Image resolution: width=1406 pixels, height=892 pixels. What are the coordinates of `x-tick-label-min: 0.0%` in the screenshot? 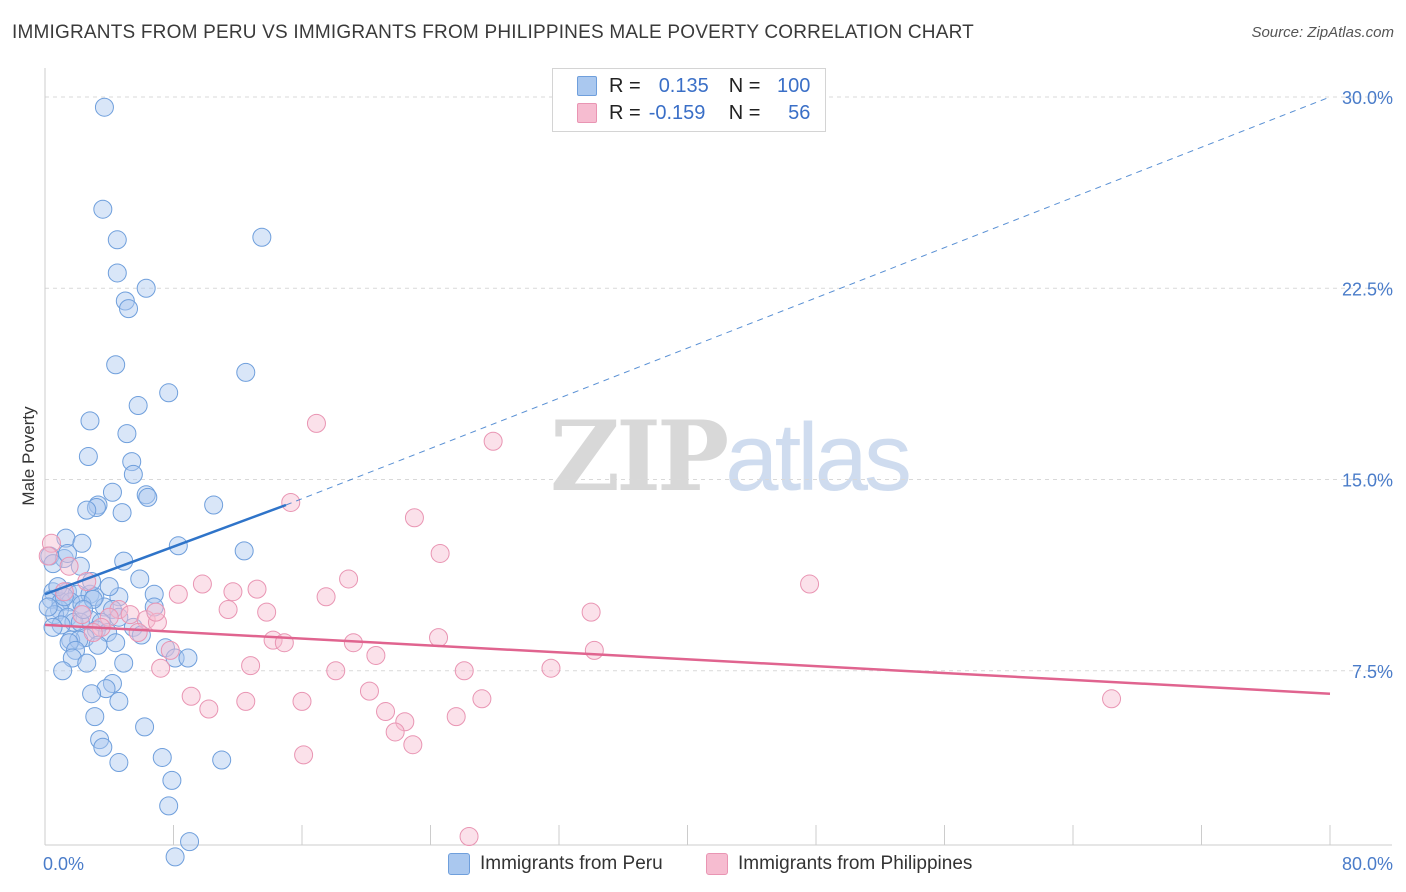 It's located at (63, 864).